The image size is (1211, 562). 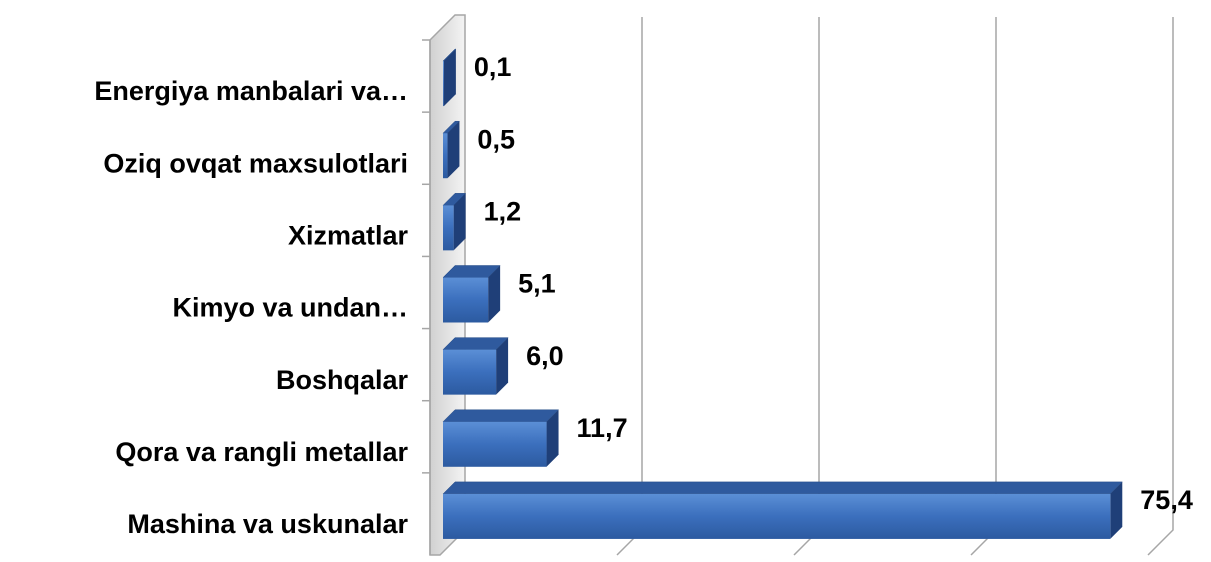 What do you see at coordinates (602, 428) in the screenshot?
I see `value-label: 11,7` at bounding box center [602, 428].